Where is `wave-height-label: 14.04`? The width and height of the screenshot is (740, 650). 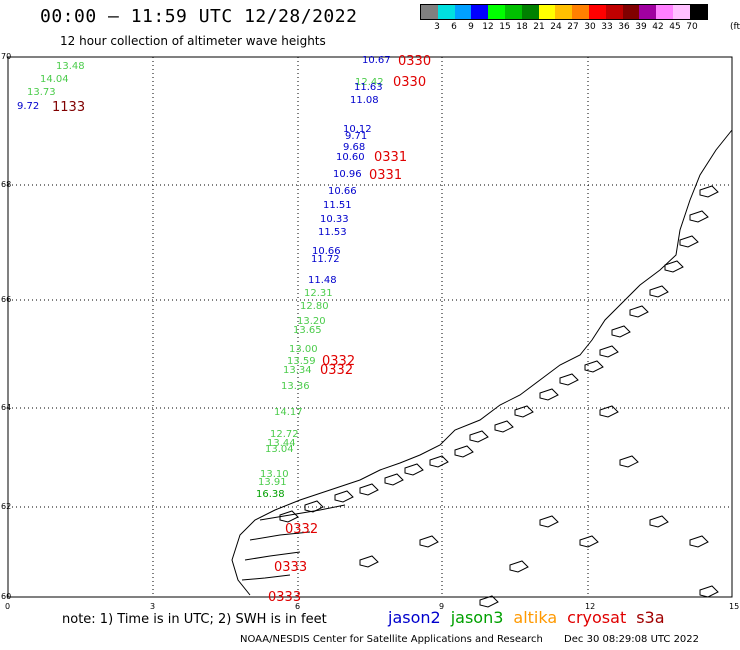
wave-height-label: 14.04 is located at coordinates (54, 79).